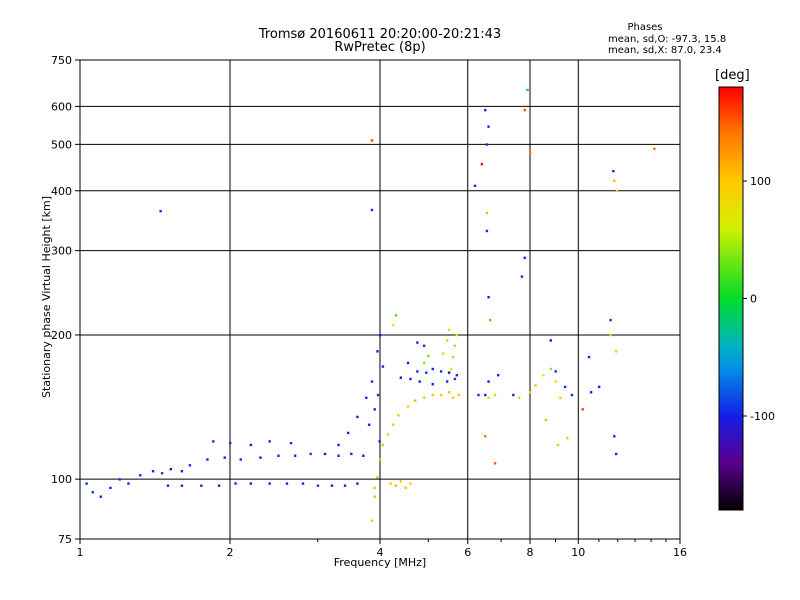  Describe the element at coordinates (61, 191) in the screenshot. I see `y-tick-label: 400` at that location.